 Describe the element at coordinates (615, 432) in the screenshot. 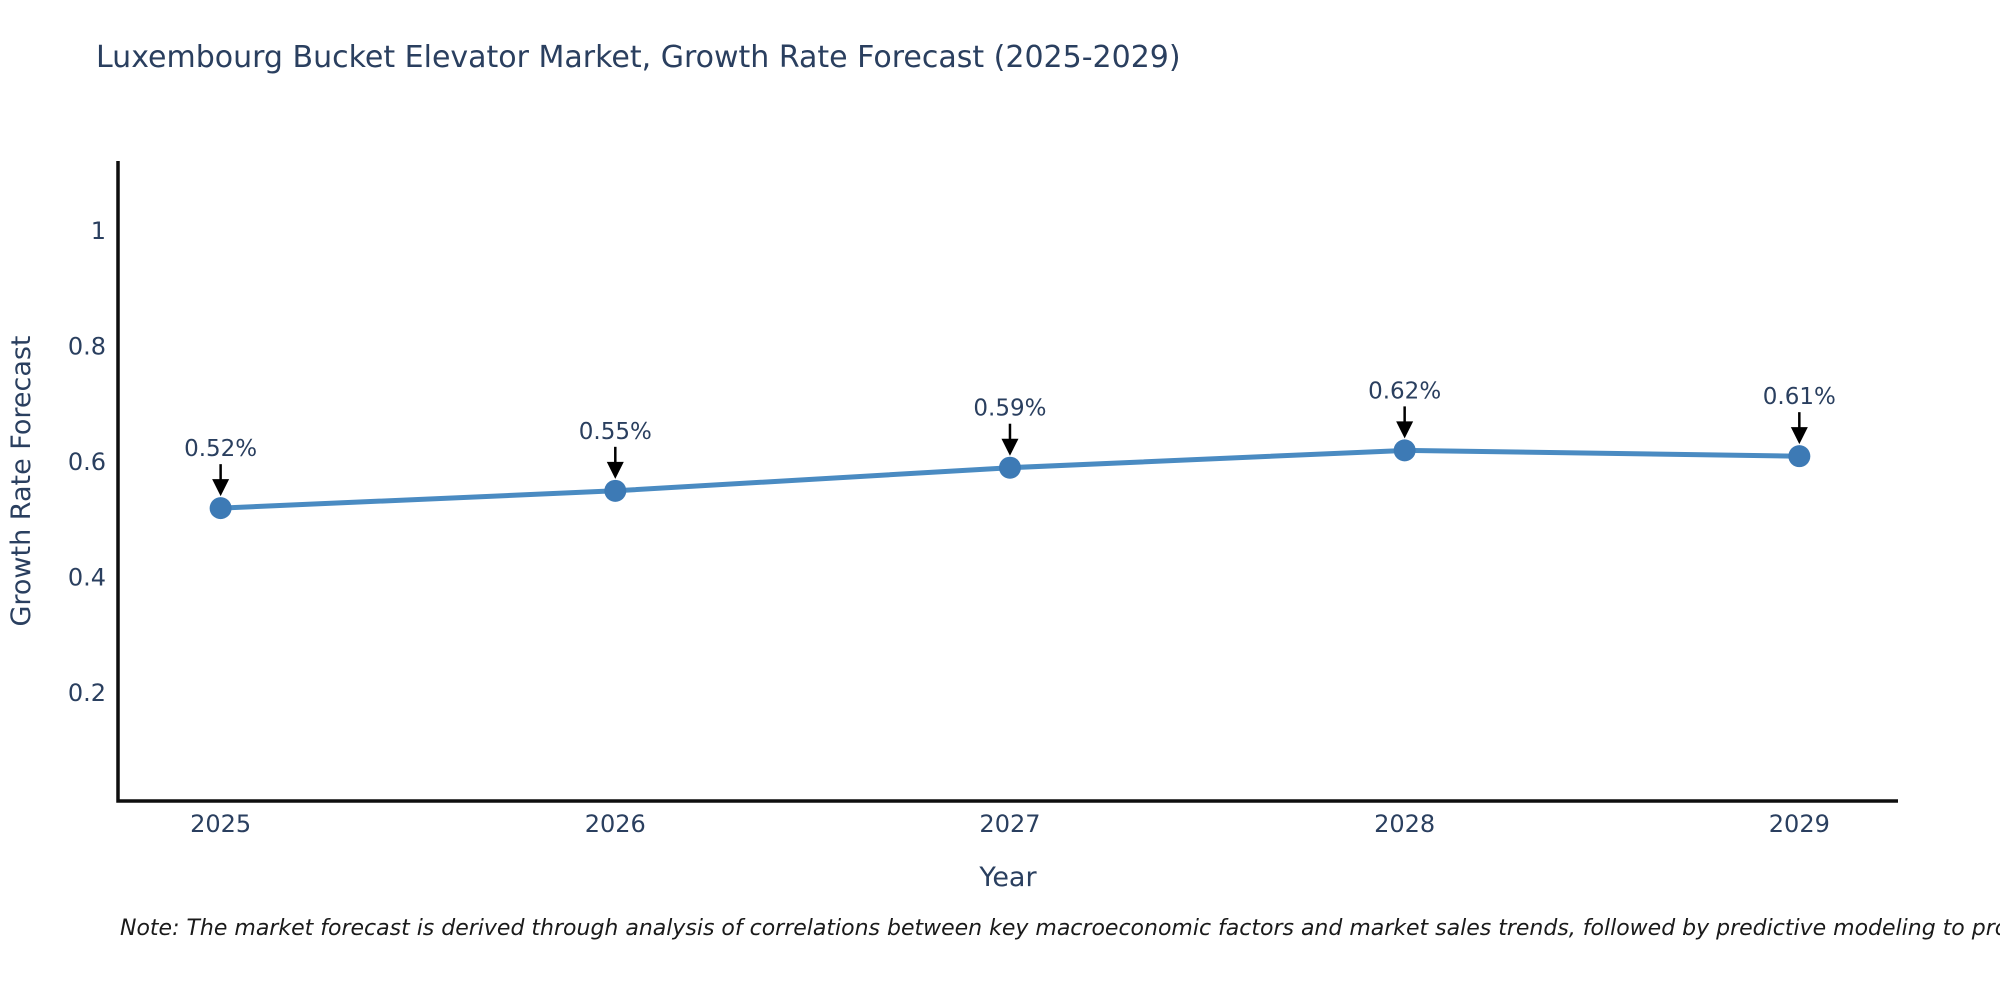

I see `point-annotation-label: 0.55%` at that location.